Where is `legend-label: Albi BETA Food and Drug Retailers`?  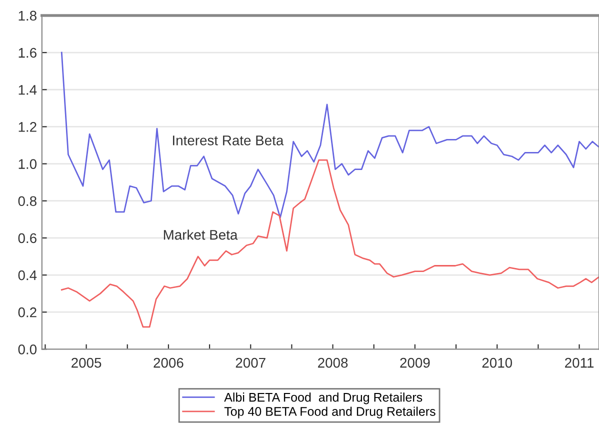
legend-label: Albi BETA Food and Drug Retailers is located at coordinates (323, 398).